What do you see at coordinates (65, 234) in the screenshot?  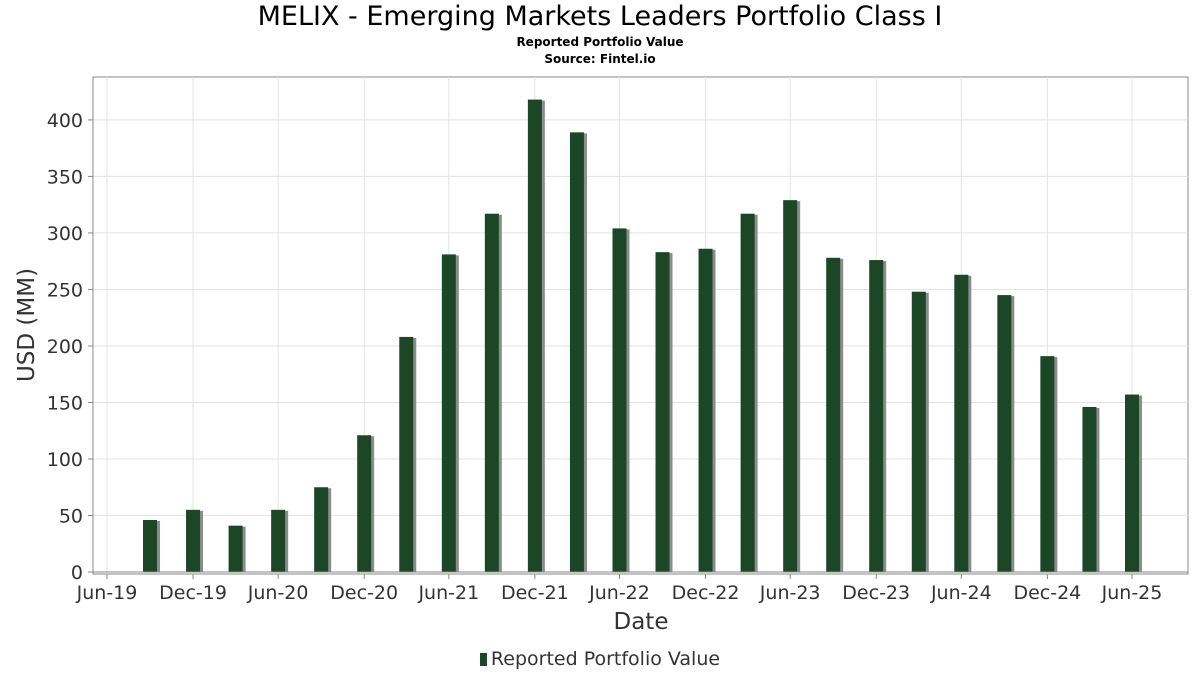 I see `y-tick-label: 300` at bounding box center [65, 234].